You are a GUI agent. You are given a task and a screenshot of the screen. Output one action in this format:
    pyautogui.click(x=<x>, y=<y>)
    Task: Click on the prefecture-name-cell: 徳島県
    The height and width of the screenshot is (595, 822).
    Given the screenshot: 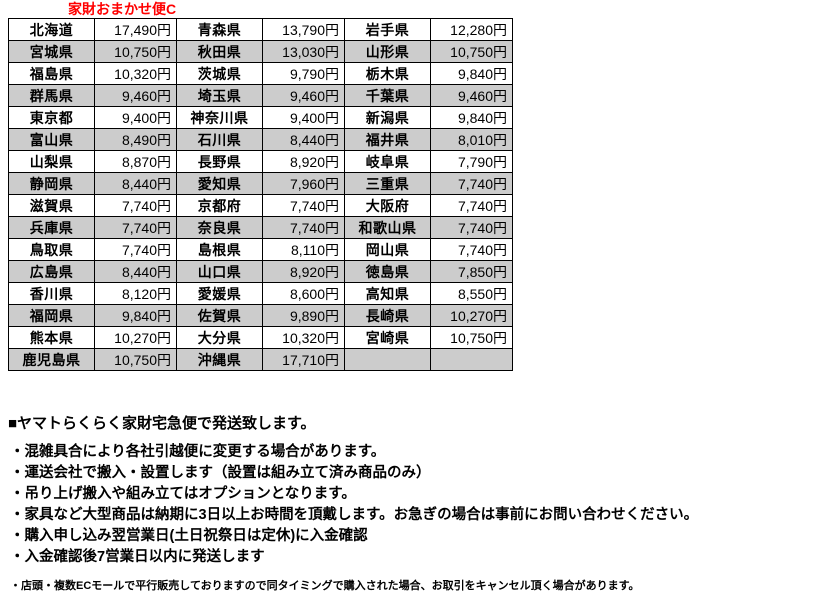 What is the action you would take?
    pyautogui.click(x=387, y=271)
    